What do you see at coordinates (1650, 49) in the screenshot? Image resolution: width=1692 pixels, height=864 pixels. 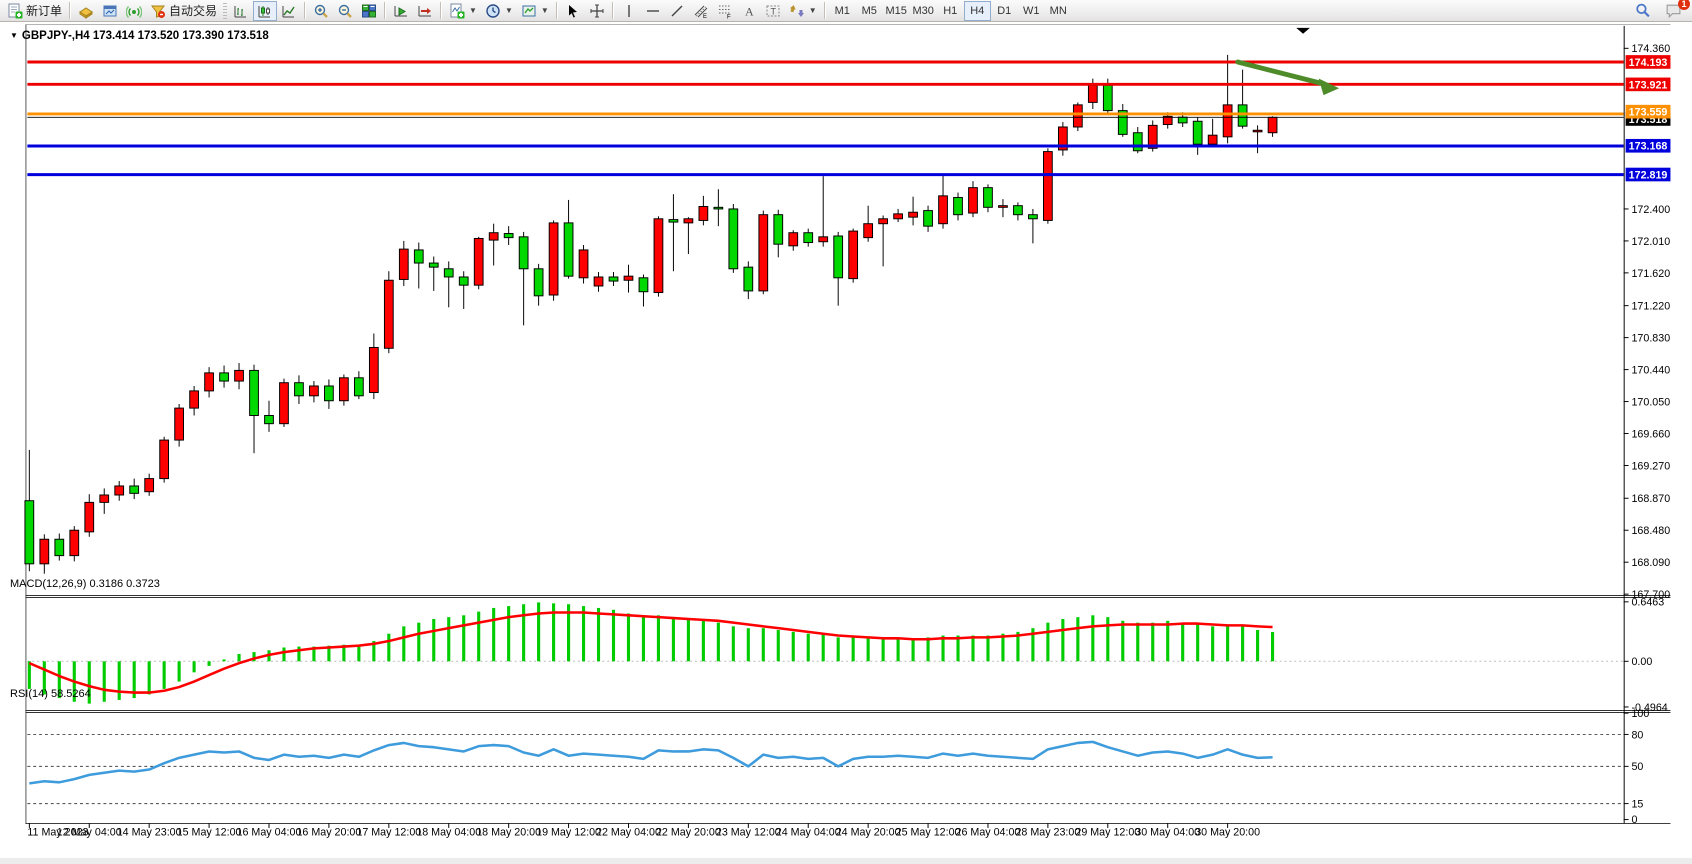 I see `axis-label: 174.360` at bounding box center [1650, 49].